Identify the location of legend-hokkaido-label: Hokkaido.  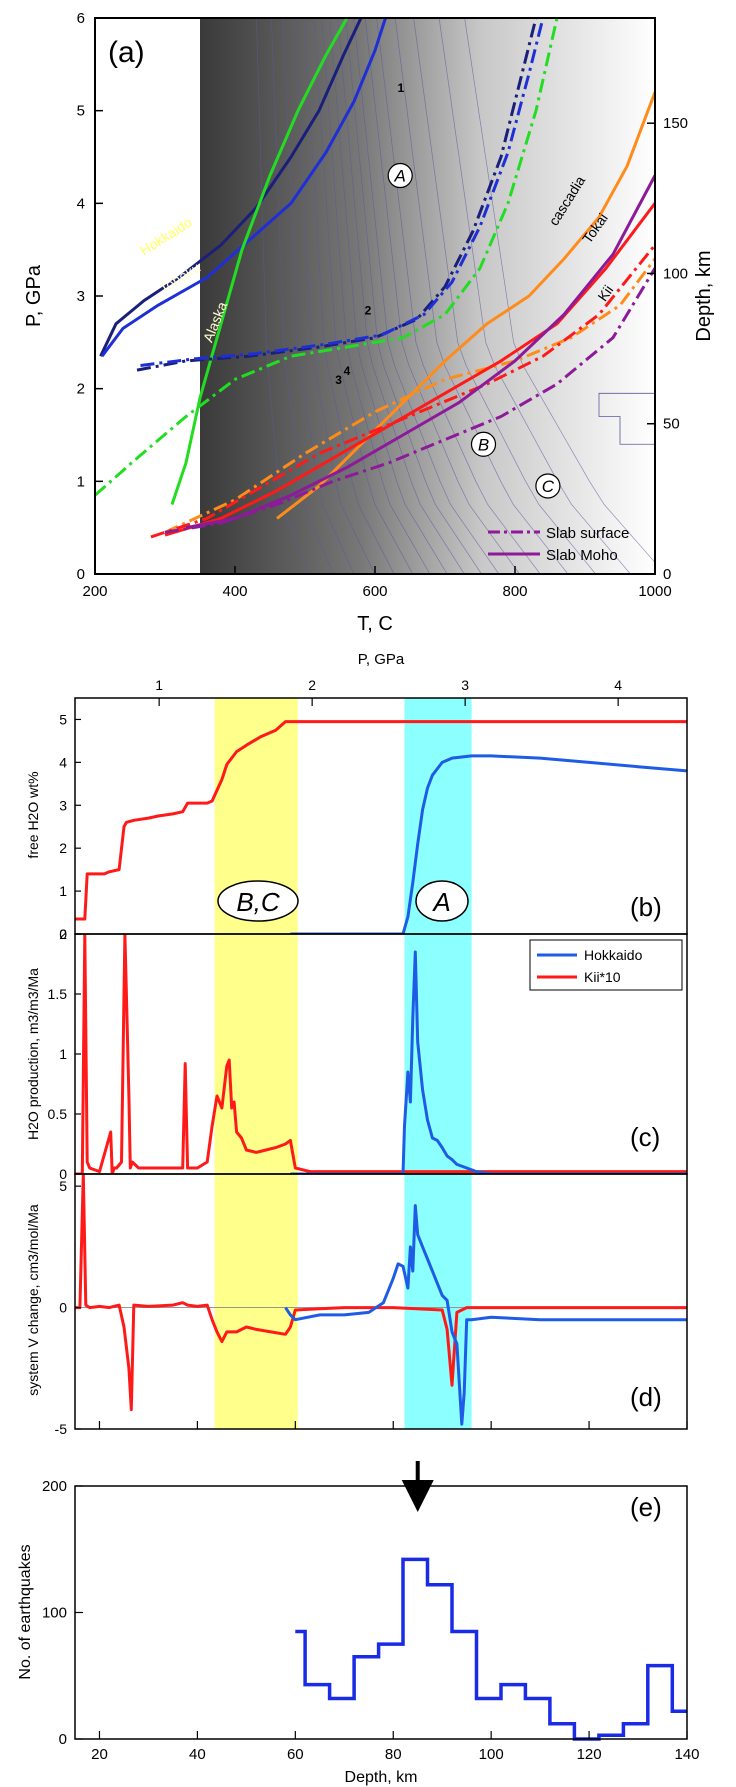
(613, 955).